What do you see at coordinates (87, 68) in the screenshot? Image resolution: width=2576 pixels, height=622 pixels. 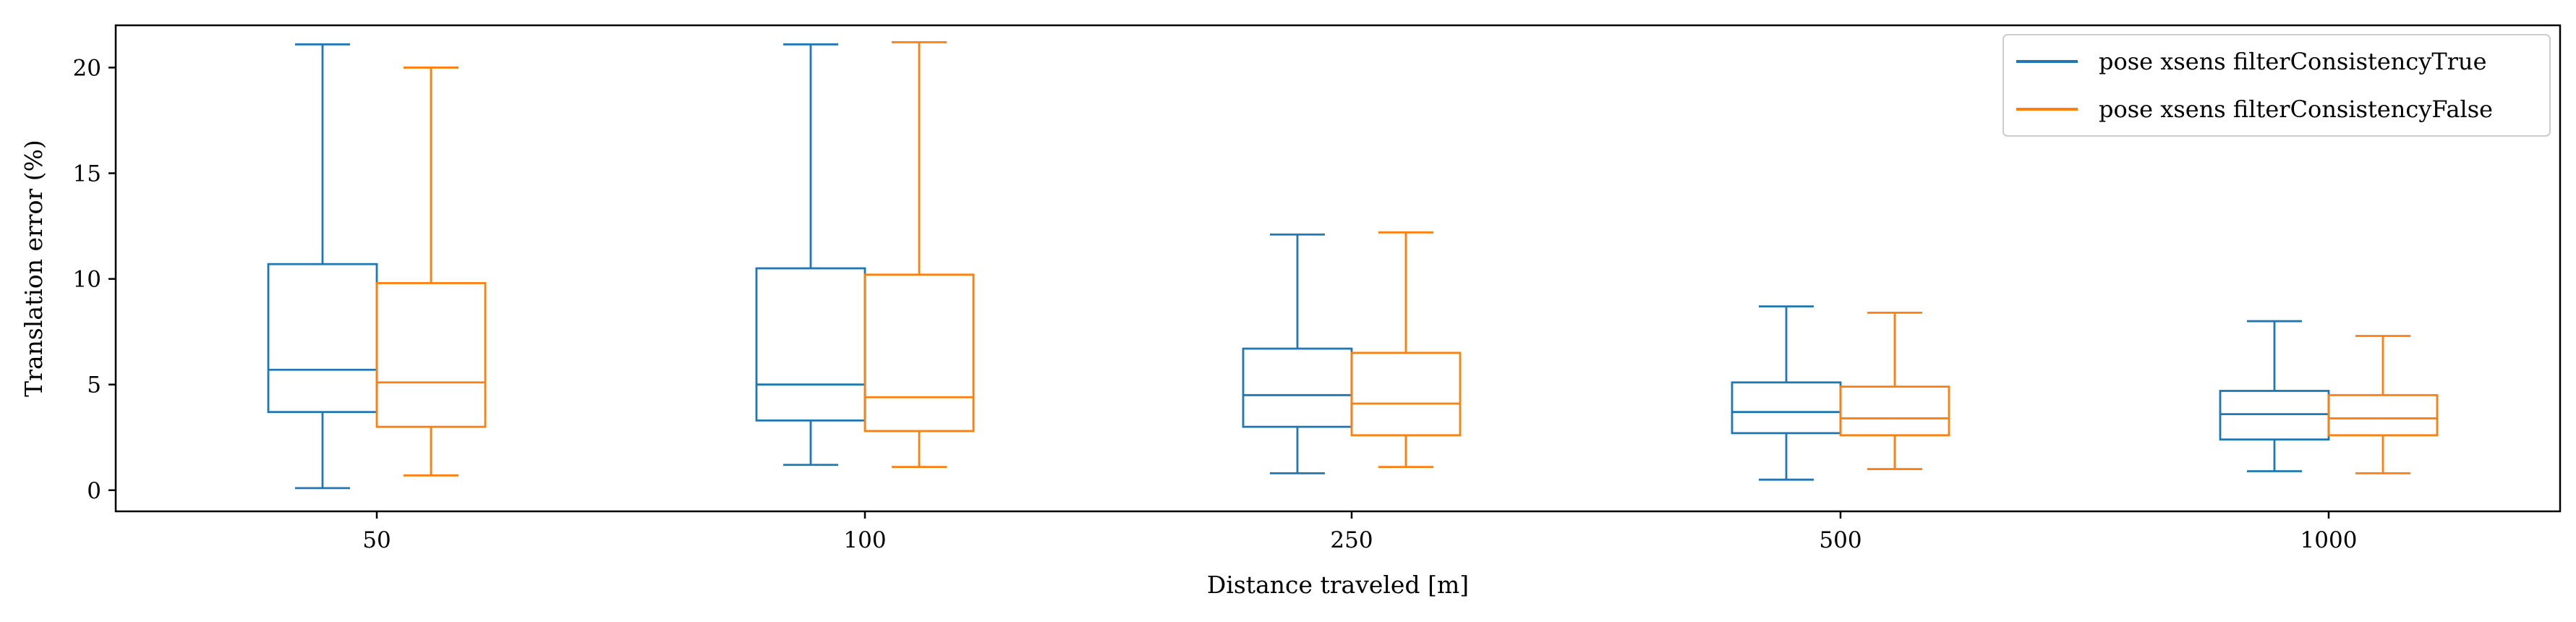 I see `y-tick-label: 20` at bounding box center [87, 68].